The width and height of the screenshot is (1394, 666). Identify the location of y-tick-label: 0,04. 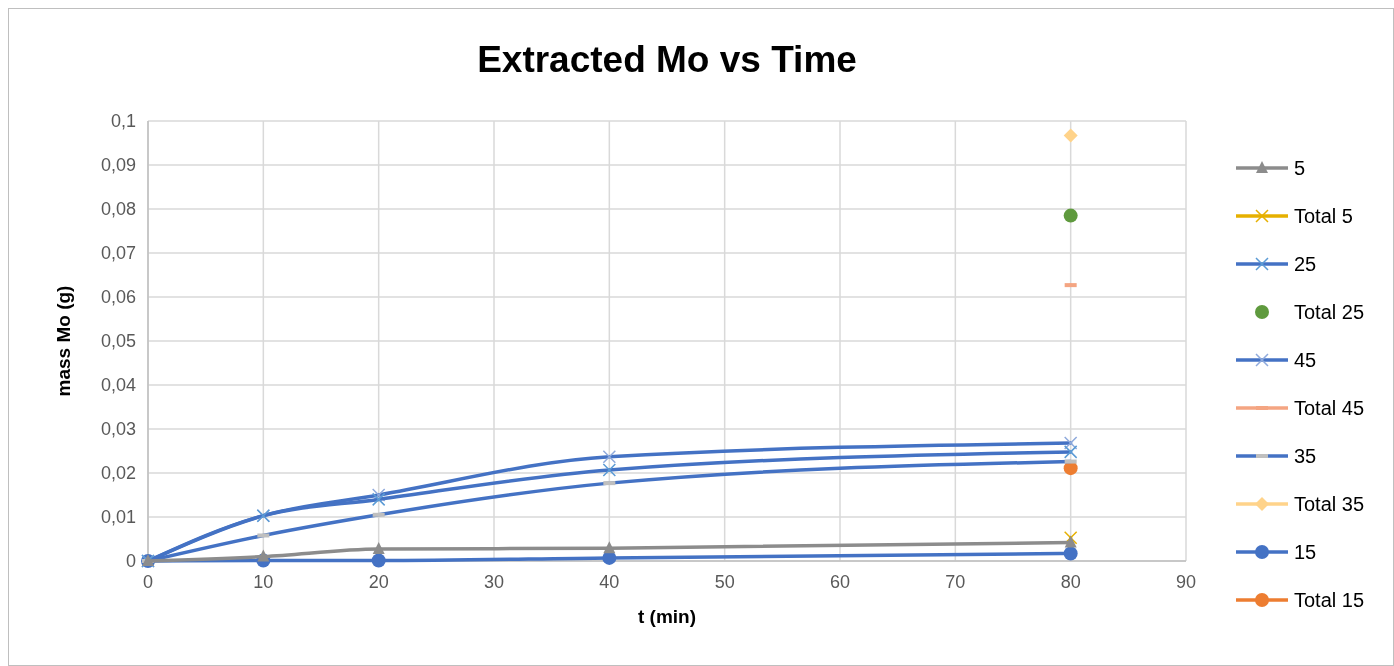
(118, 385).